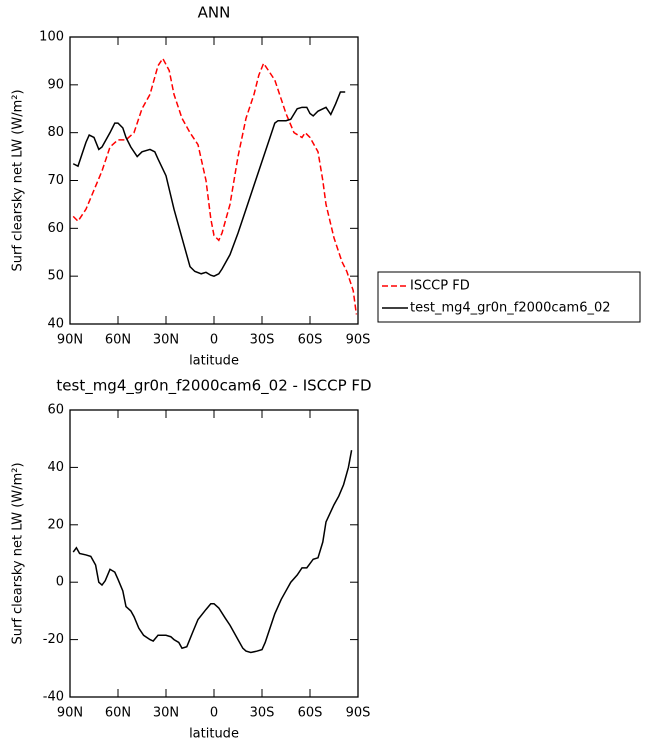 This screenshot has height=749, width=647. I want to click on y-tick-label: 50, so click(55, 276).